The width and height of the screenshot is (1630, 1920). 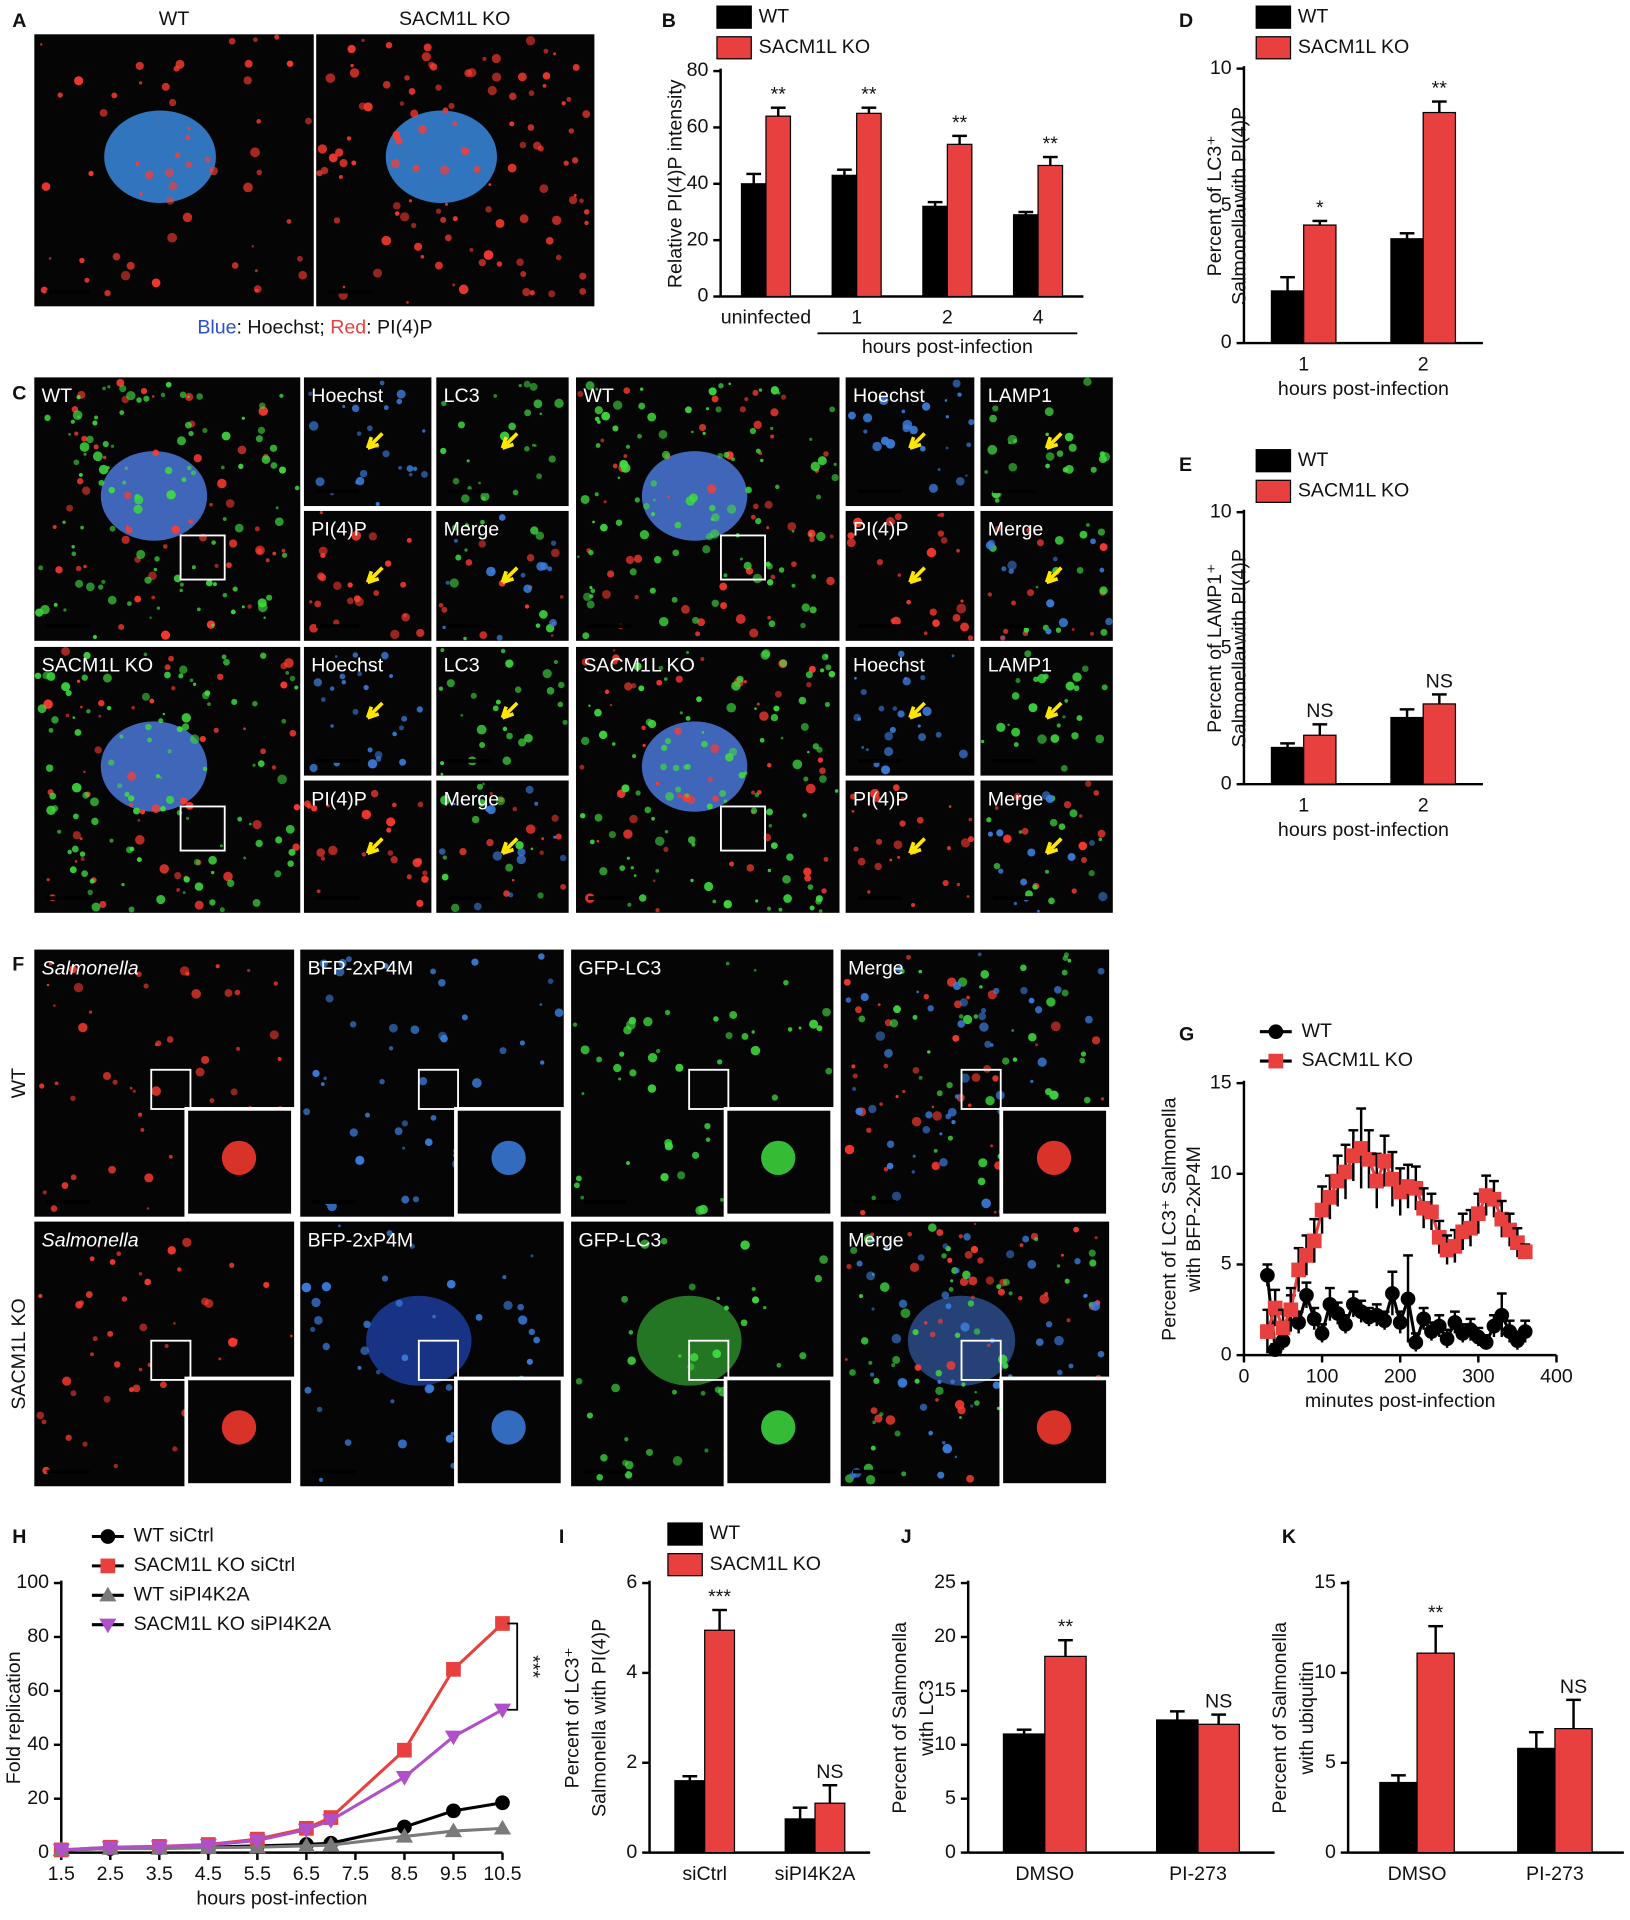 What do you see at coordinates (1317, 1031) in the screenshot?
I see `legend-label: WT` at bounding box center [1317, 1031].